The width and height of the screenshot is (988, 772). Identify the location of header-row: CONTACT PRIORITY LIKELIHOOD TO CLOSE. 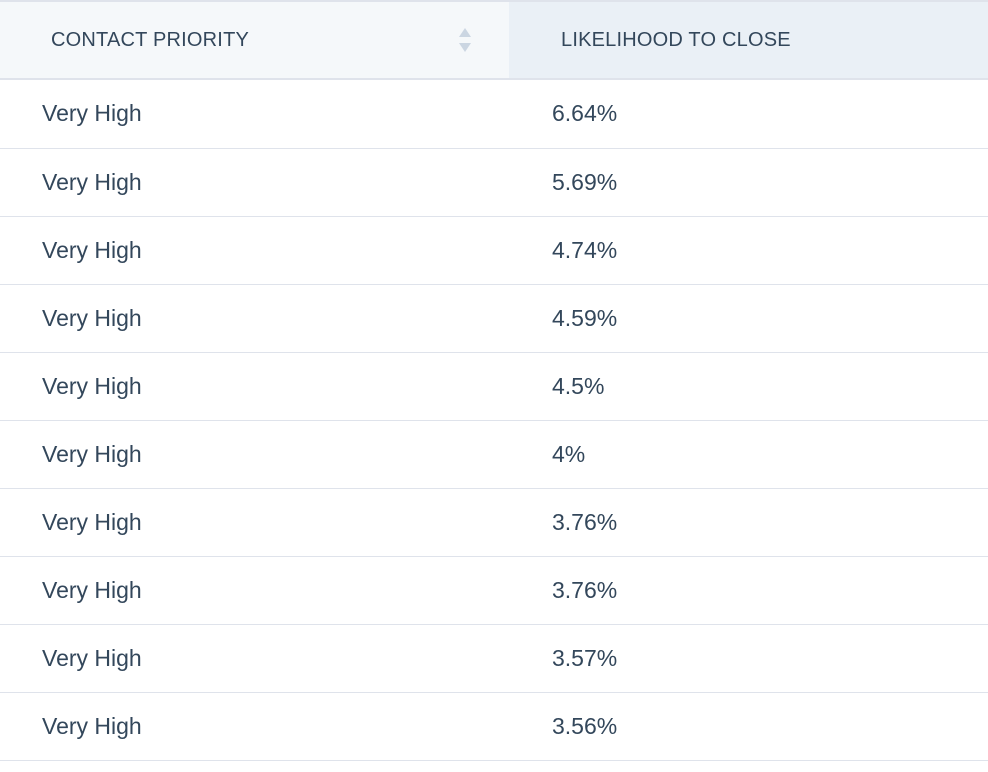
(494, 40).